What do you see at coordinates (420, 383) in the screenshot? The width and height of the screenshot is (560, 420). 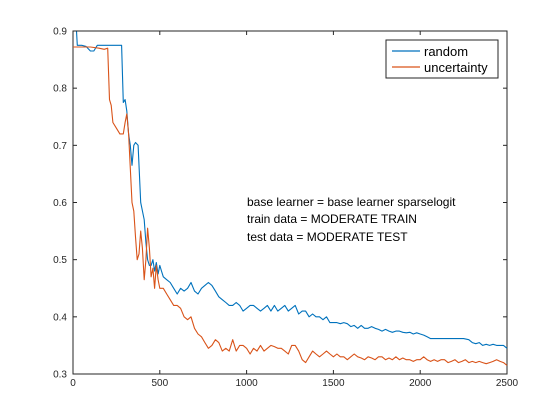 I see `x-tick-label: 2000` at bounding box center [420, 383].